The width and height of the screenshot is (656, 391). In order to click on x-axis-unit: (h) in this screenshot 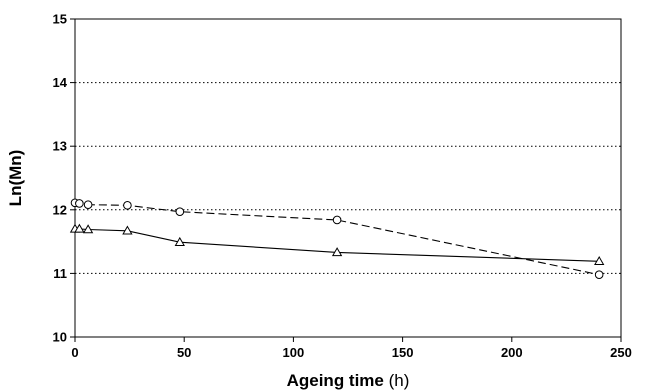, I will do `click(399, 380)`.